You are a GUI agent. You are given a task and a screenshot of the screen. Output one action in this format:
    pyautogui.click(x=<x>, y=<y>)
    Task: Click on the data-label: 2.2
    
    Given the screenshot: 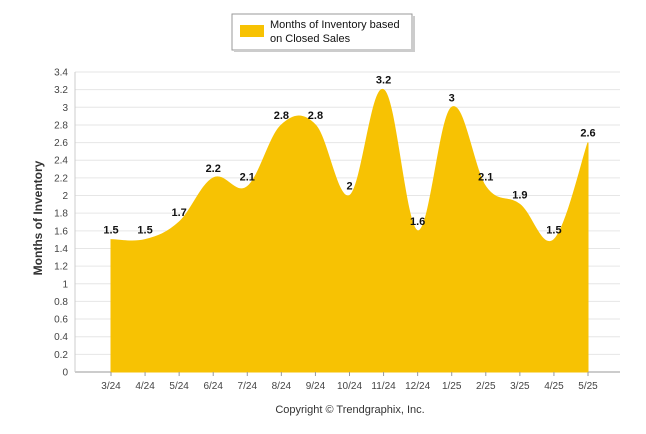 What is the action you would take?
    pyautogui.click(x=213, y=169)
    